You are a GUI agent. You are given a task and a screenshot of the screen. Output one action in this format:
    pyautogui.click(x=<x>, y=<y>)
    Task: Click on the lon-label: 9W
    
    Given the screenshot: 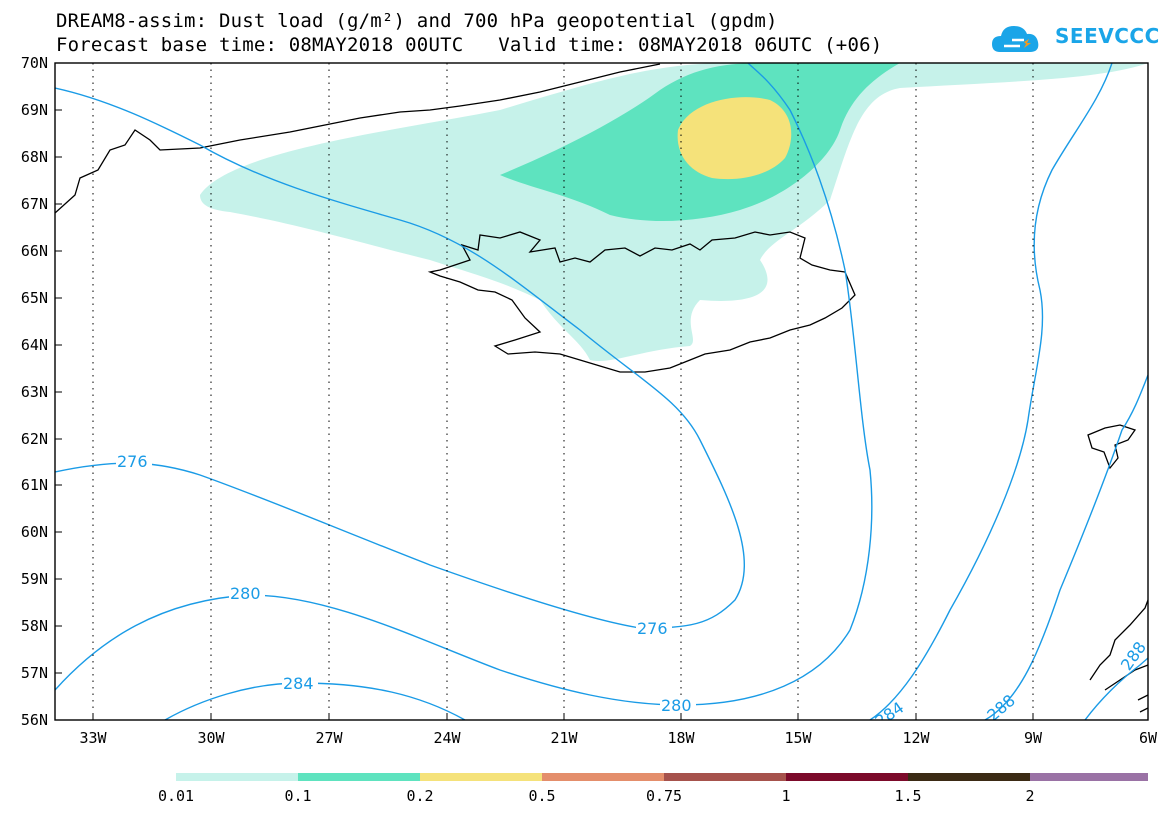 What is the action you would take?
    pyautogui.click(x=1033, y=738)
    